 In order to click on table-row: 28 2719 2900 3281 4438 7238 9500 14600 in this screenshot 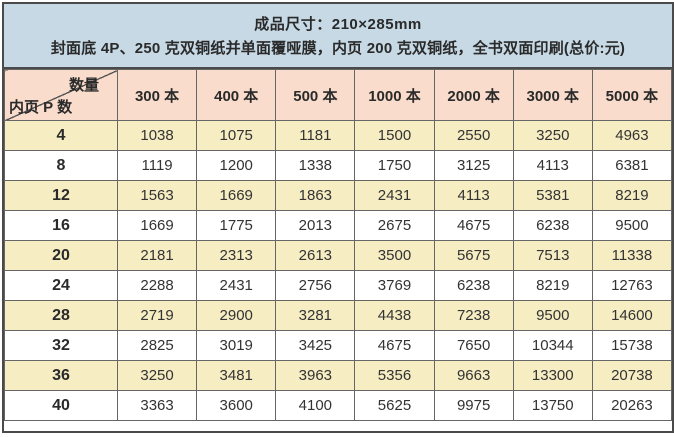, I will do `click(338, 315)`.